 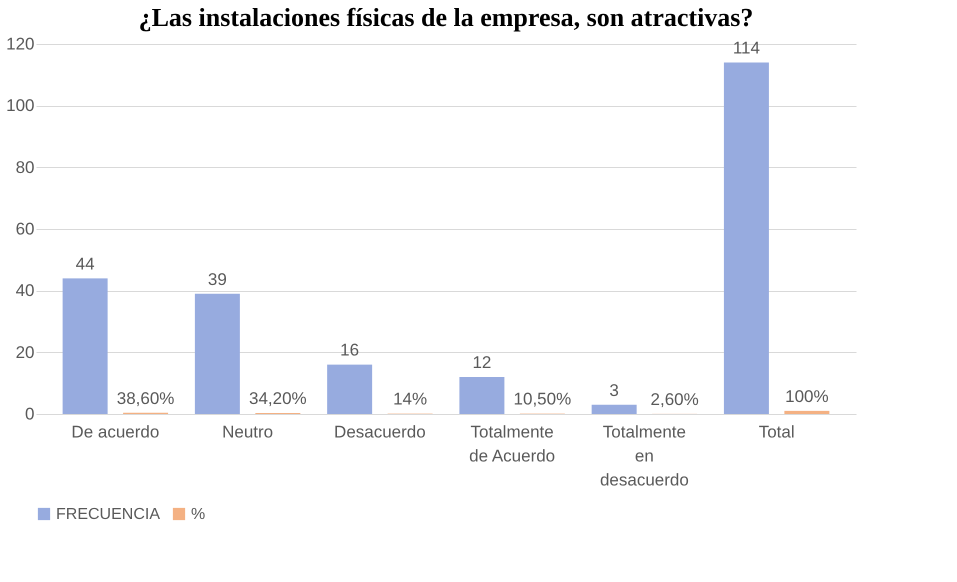 What do you see at coordinates (25, 229) in the screenshot?
I see `y-tick-label: 60` at bounding box center [25, 229].